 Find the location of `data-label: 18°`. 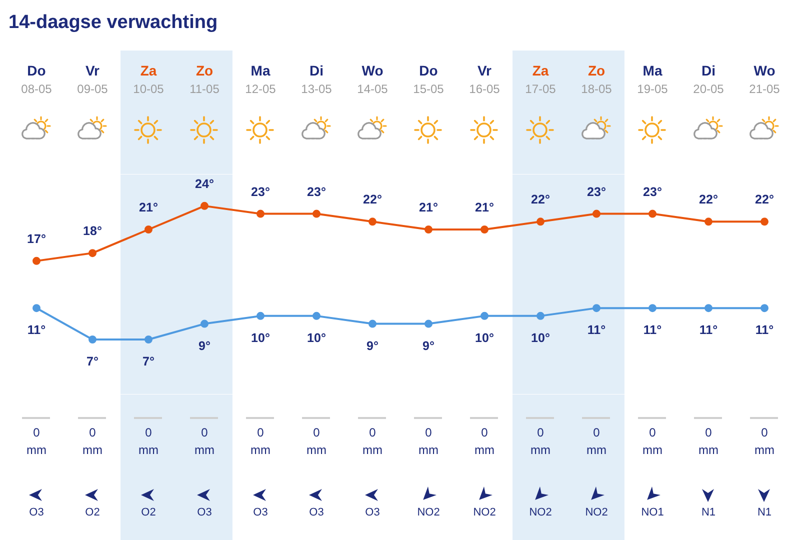

data-label: 18° is located at coordinates (92, 231).